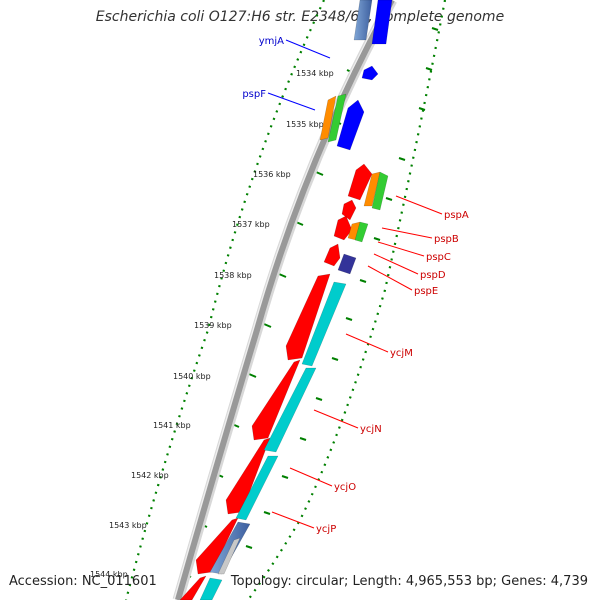 This screenshot has height=600, width=600. I want to click on gene-arrow-ycjN, so click(276, 400).